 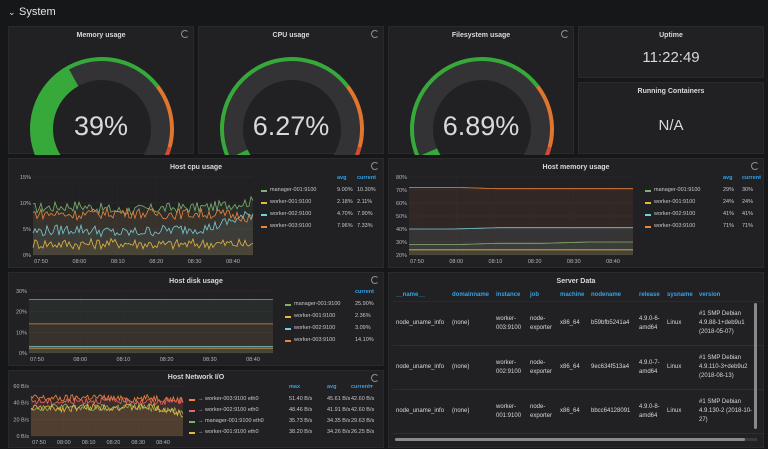 I want to click on filesystem-gauge-panel: Filesystem usage 6.89%, so click(x=481, y=90).